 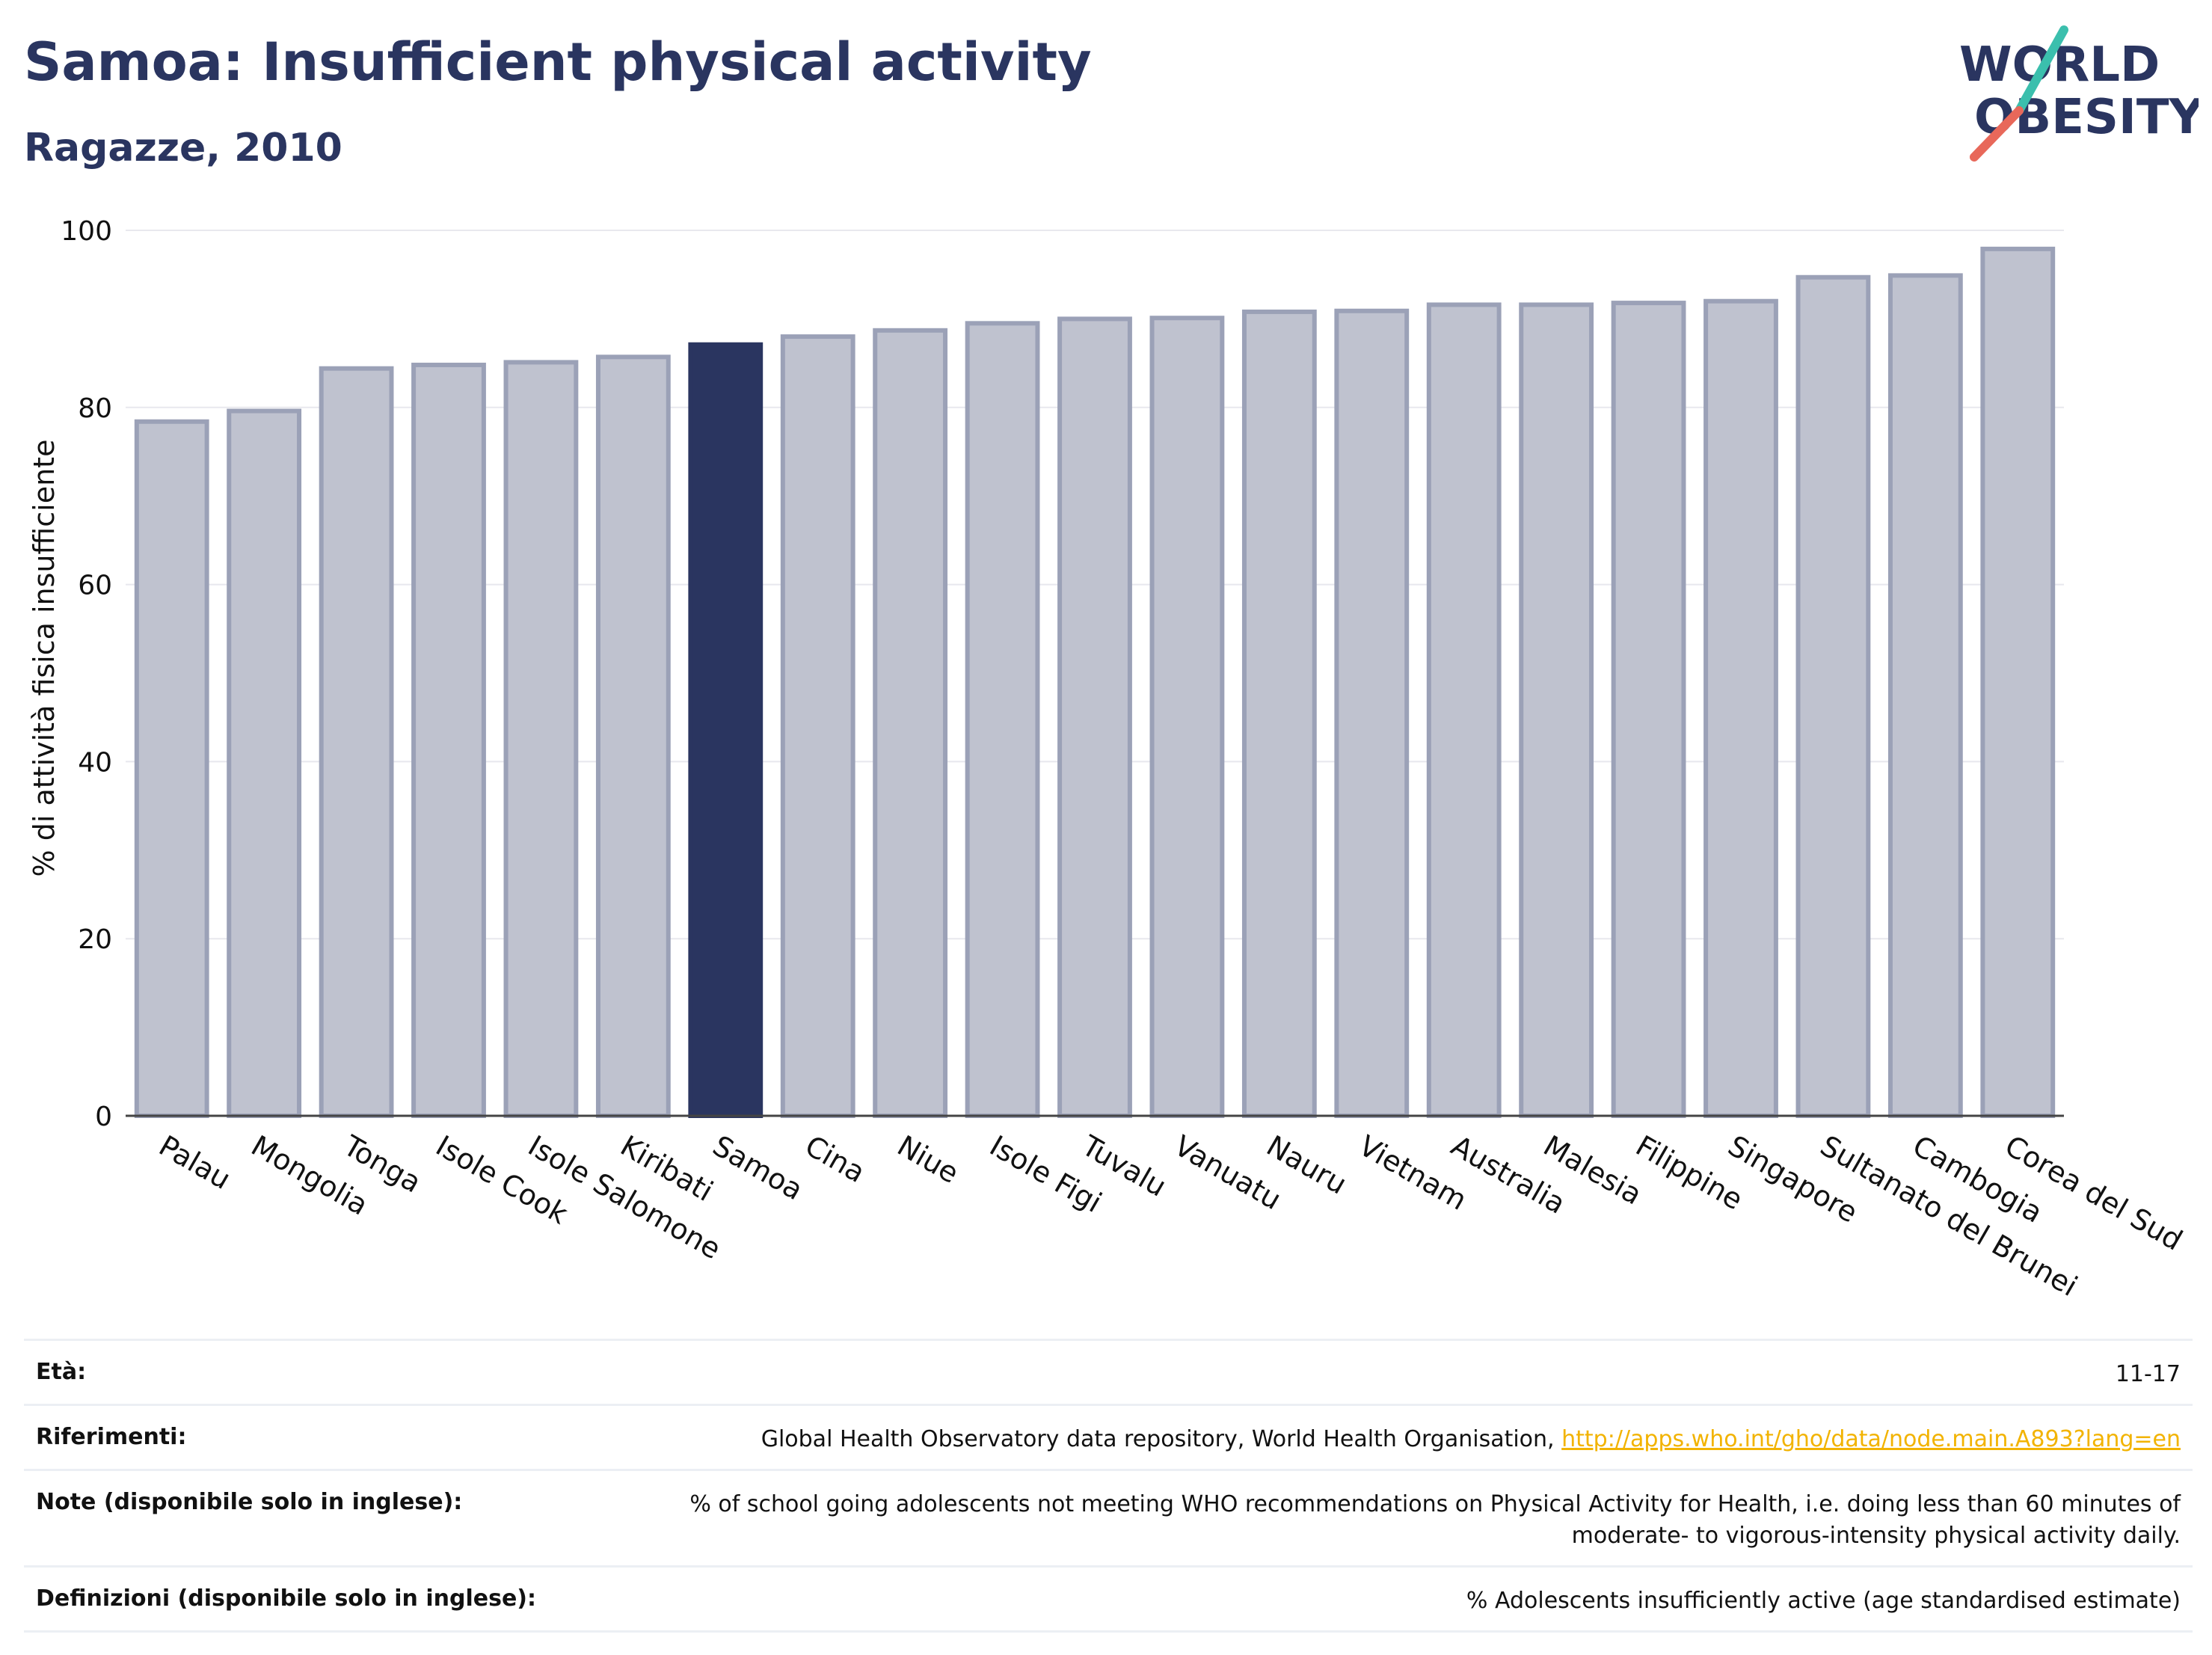 I want to click on y-axis-ticks: 0 20 40 60 80 100, so click(x=86, y=674).